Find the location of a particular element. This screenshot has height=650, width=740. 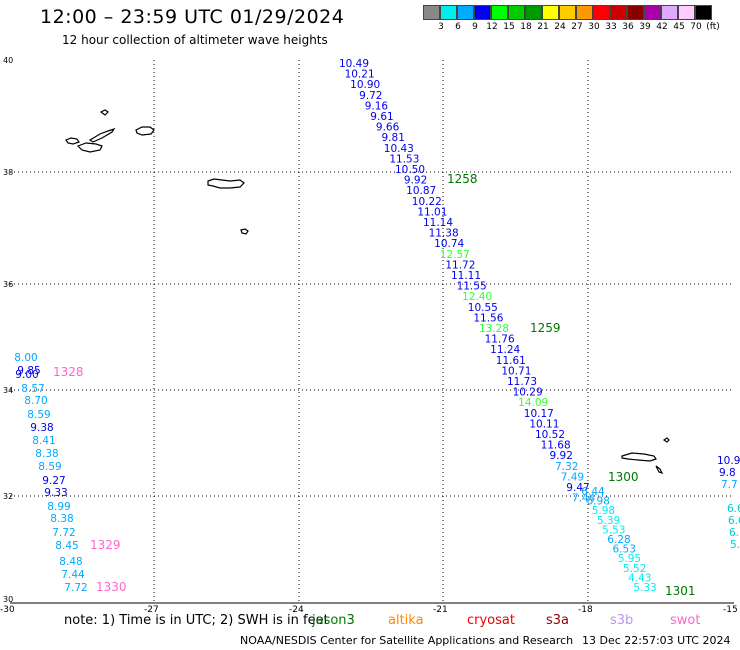

swh-value: 8.00 is located at coordinates (25, 358).